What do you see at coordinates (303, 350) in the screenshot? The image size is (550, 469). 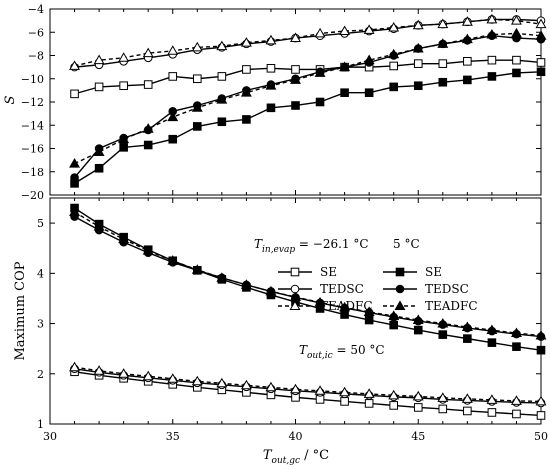 I see `annotation-symbol: T` at bounding box center [303, 350].